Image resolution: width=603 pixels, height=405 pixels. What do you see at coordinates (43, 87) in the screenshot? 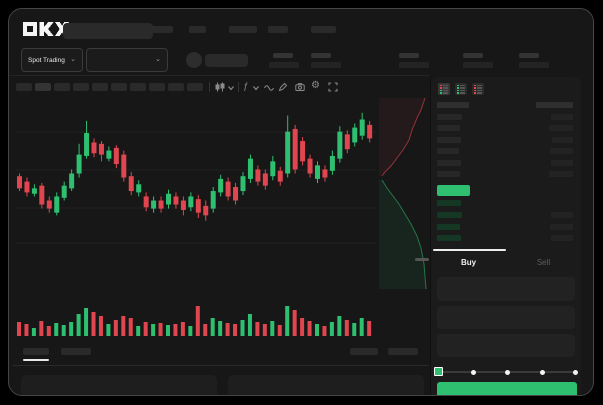
I see `interval-button-active` at bounding box center [43, 87].